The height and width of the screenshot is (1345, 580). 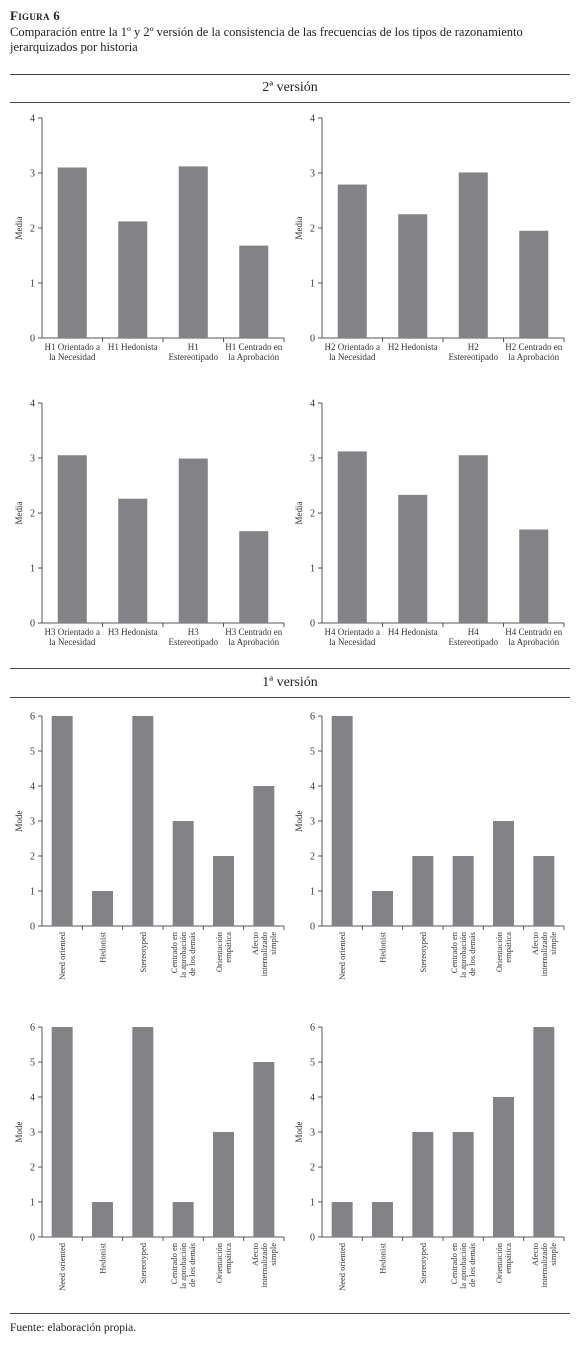 I want to click on x-tick-label: H1 Centrado en la Aprobación, so click(x=253, y=352).